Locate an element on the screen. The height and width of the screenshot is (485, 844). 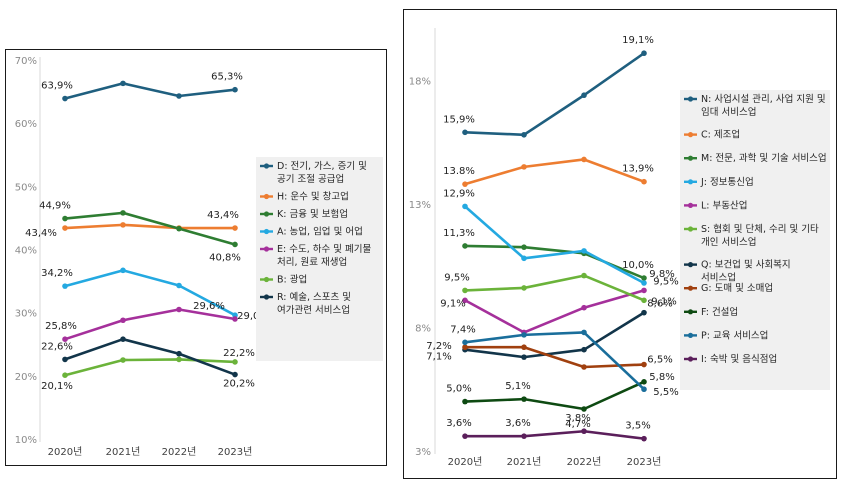
legend-entry: A: 농업, 임업 및 어업 is located at coordinates (320, 232).